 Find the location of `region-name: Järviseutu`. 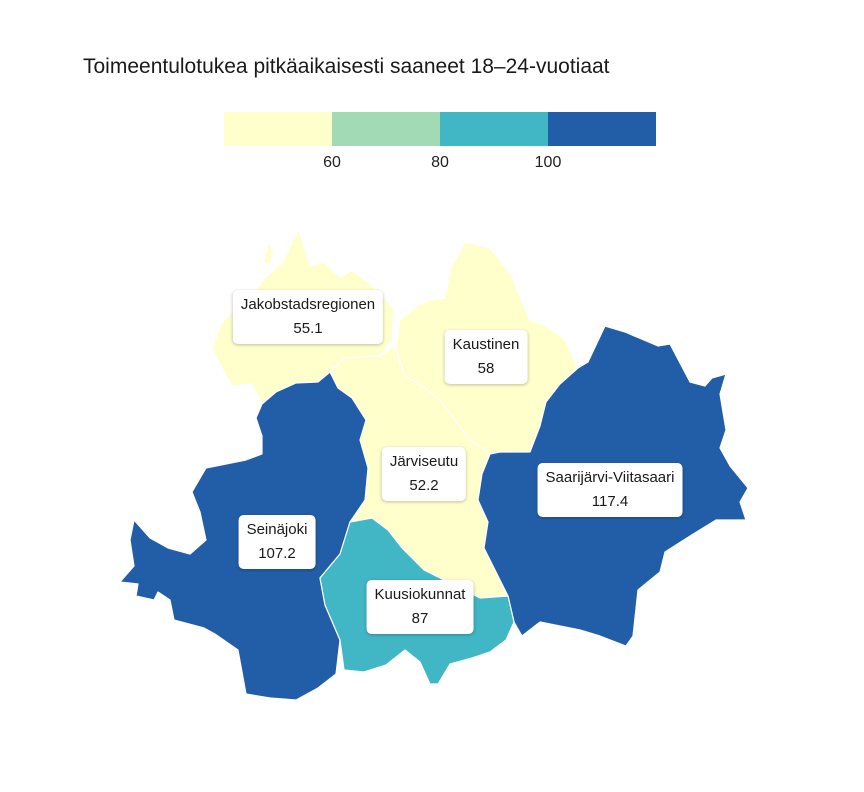

region-name: Järviseutu is located at coordinates (424, 462).